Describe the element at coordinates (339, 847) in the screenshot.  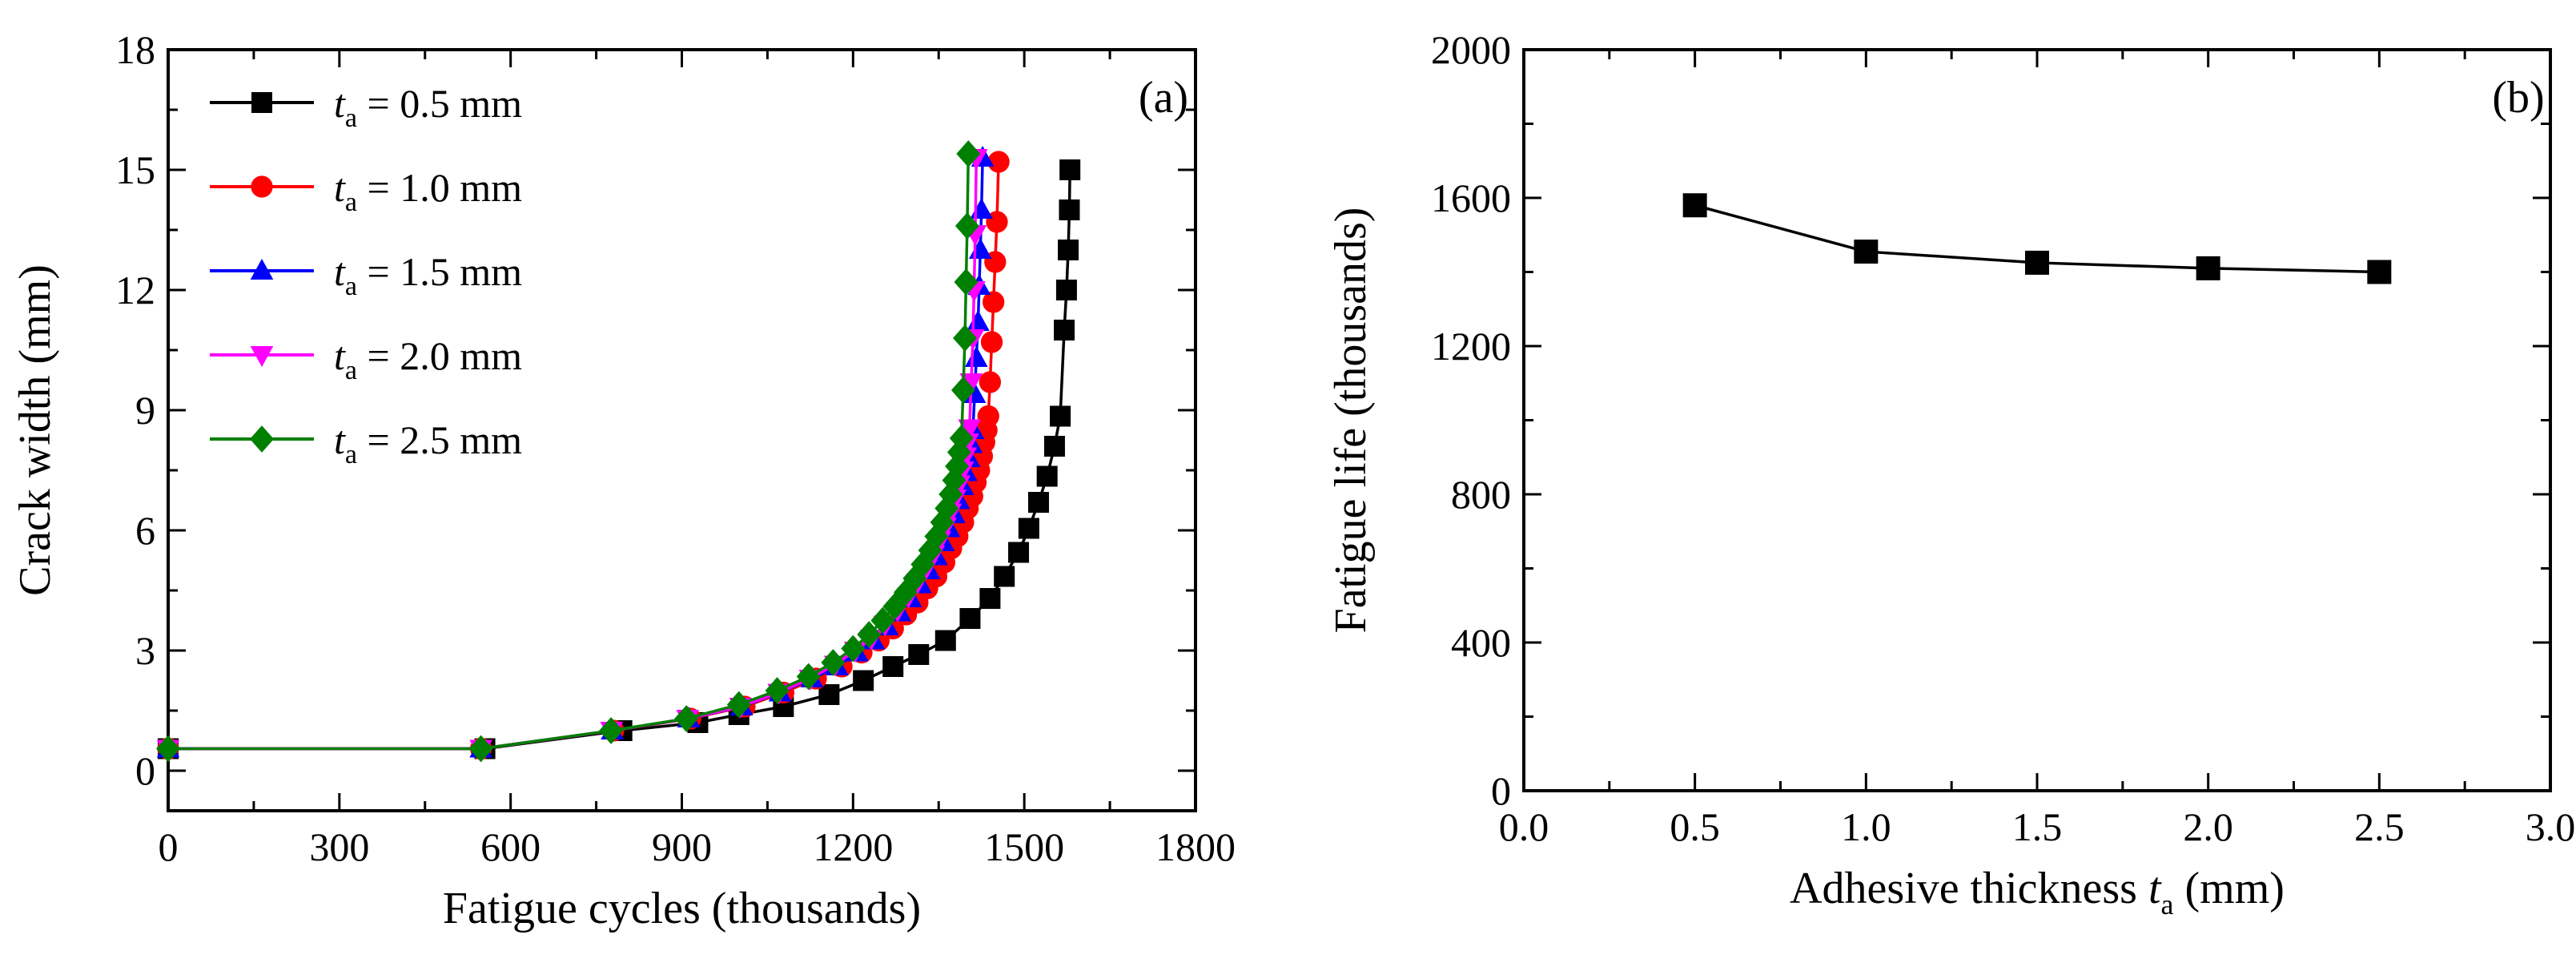
I see `x-tick-label: 300` at that location.